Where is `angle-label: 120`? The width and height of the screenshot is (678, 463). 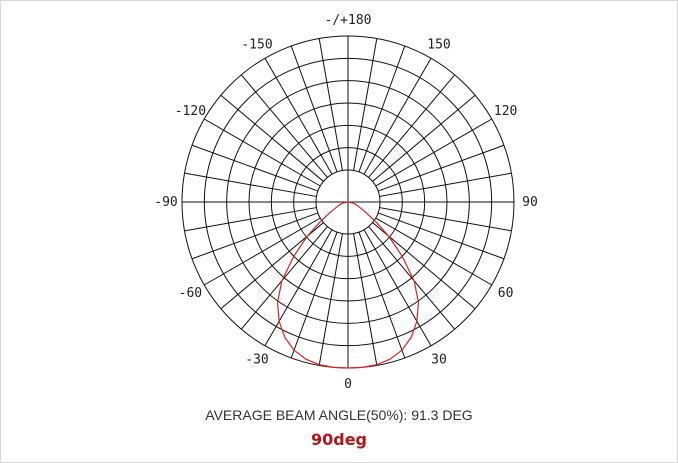
angle-label: 120 is located at coordinates (505, 111).